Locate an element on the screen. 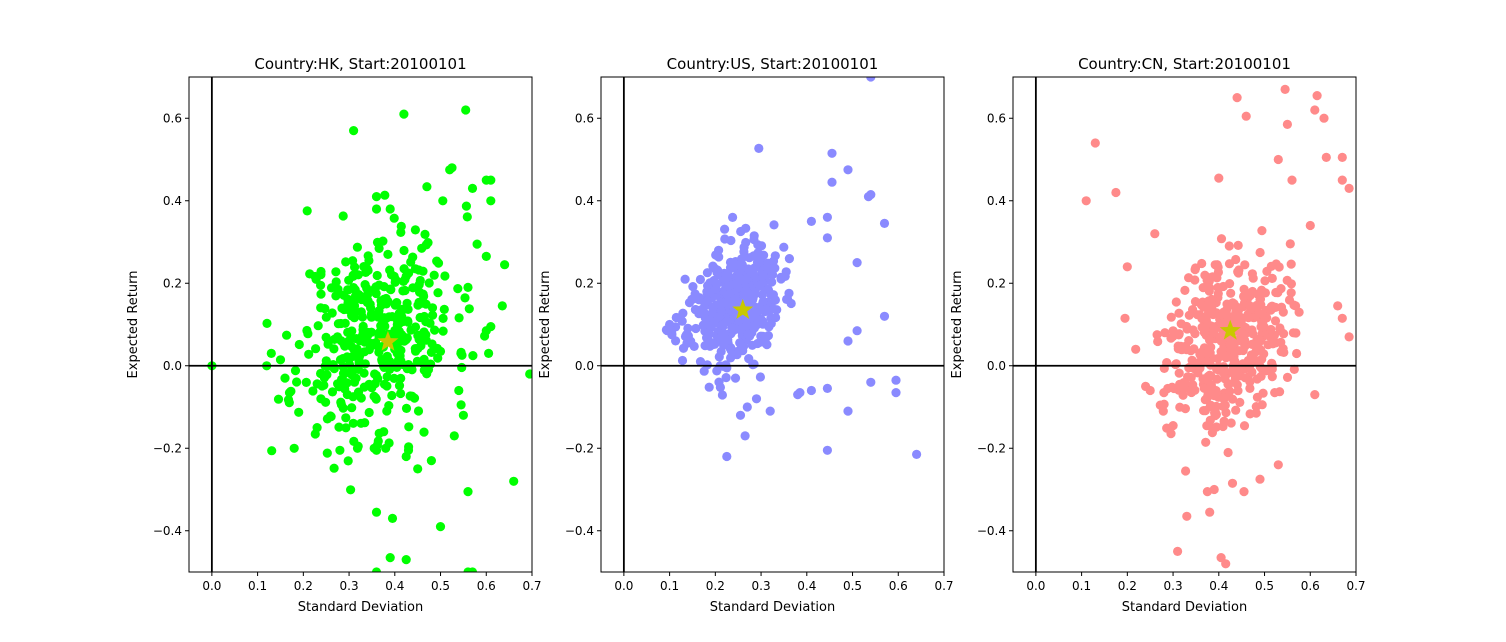 The image size is (1506, 642). y-tick-label: −0.2 is located at coordinates (579, 448).